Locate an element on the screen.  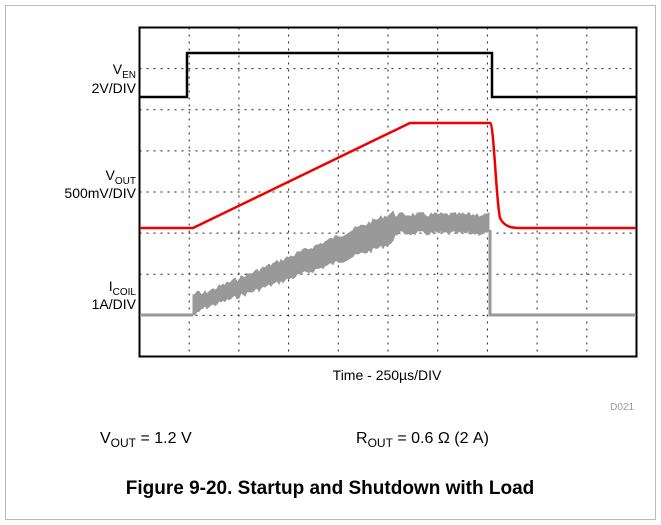
trace-label: VOUT is located at coordinates (121, 177).